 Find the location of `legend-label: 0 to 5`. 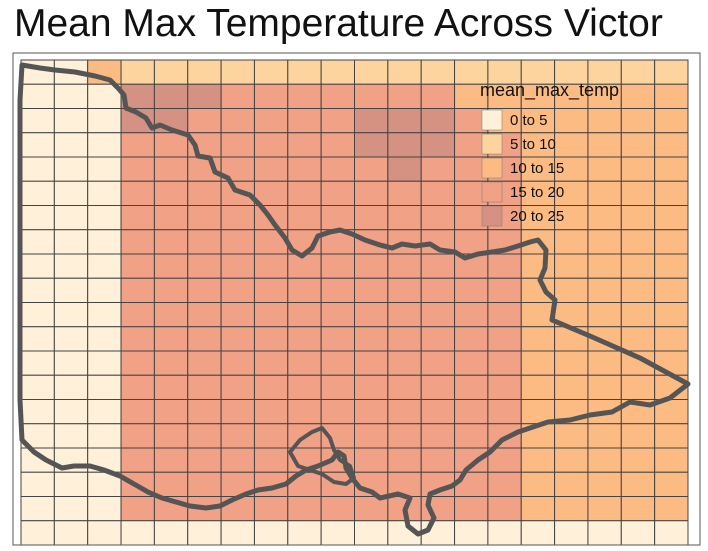

legend-label: 0 to 5 is located at coordinates (529, 120).